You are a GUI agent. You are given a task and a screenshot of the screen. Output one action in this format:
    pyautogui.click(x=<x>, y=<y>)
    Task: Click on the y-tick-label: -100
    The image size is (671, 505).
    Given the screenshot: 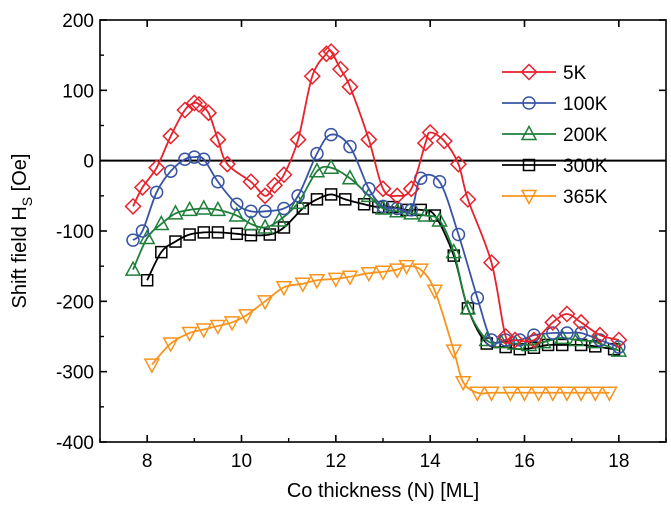 What is the action you would take?
    pyautogui.click(x=75, y=232)
    